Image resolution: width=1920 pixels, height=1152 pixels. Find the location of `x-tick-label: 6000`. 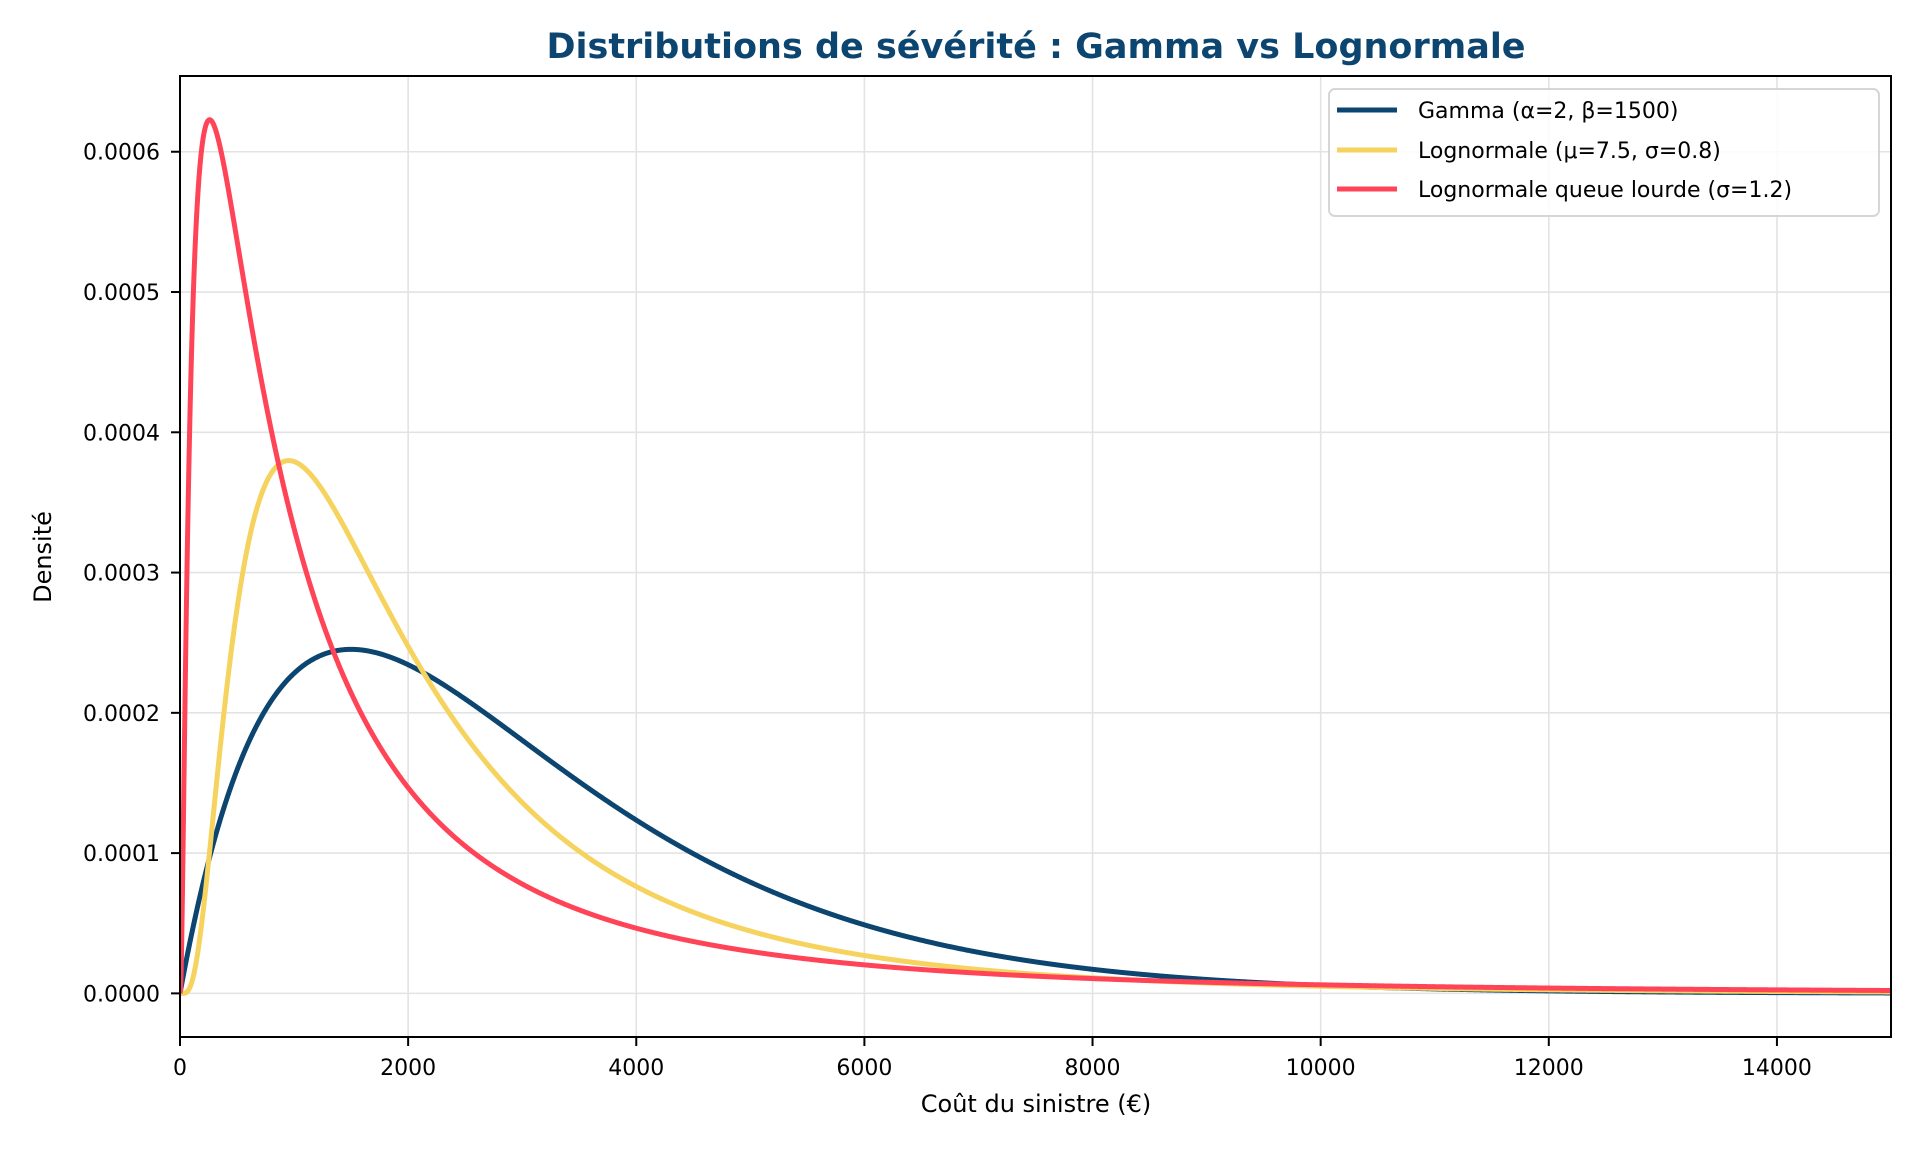

x-tick-label: 6000 is located at coordinates (864, 1068).